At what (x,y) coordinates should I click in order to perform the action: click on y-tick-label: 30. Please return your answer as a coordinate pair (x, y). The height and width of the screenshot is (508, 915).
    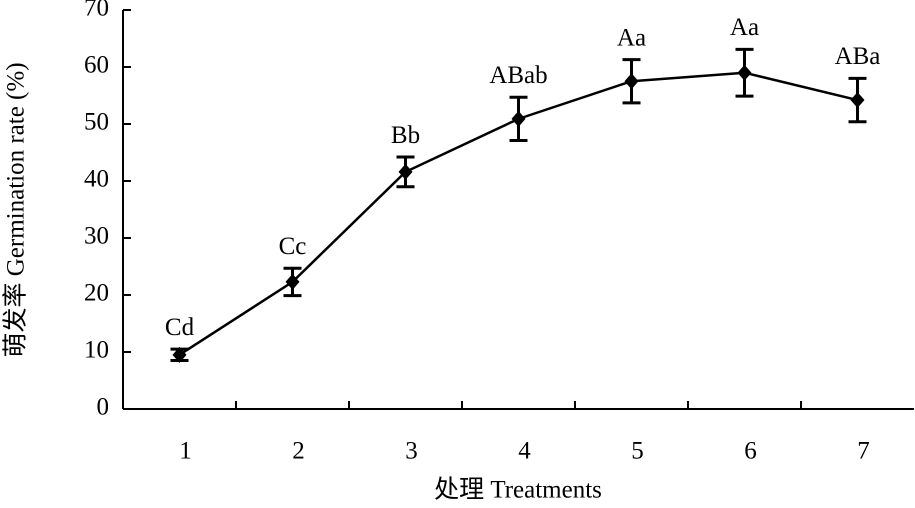
    Looking at the image, I should click on (96, 236).